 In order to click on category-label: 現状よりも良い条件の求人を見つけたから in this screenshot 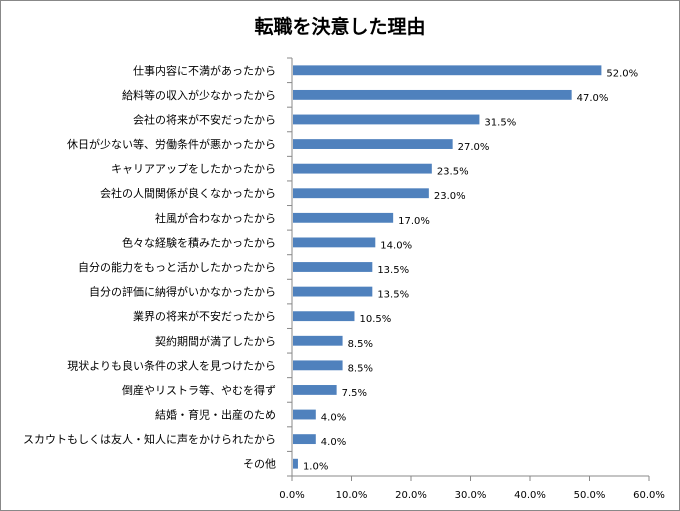, I will do `click(171, 365)`.